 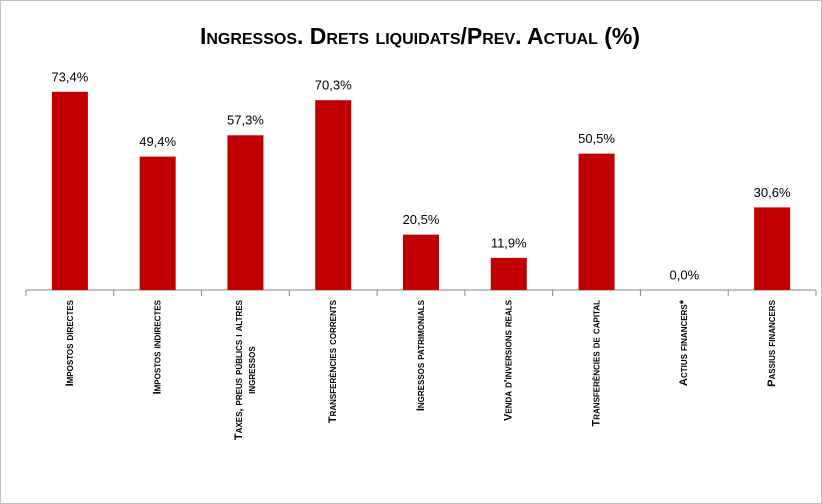 I want to click on value-label: 11,9%, so click(x=509, y=242).